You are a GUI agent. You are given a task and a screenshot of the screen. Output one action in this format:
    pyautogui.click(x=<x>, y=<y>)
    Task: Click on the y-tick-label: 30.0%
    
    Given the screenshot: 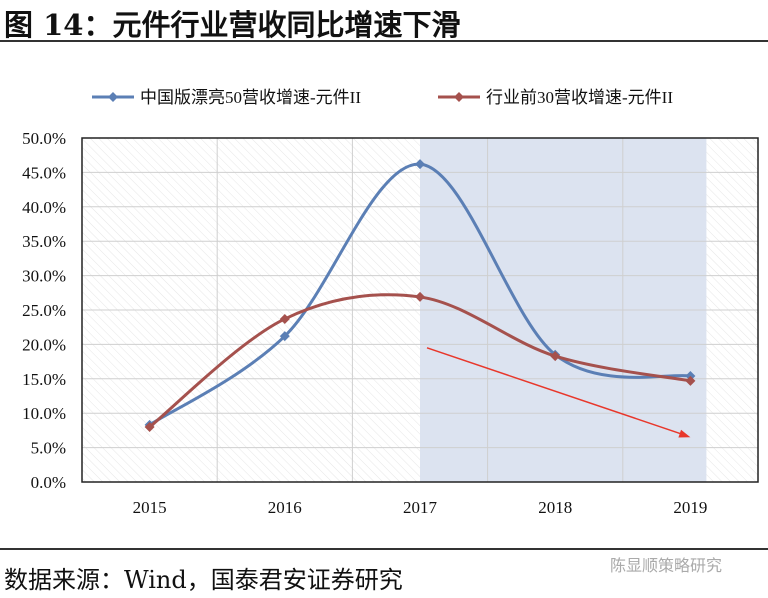 What is the action you would take?
    pyautogui.click(x=44, y=276)
    